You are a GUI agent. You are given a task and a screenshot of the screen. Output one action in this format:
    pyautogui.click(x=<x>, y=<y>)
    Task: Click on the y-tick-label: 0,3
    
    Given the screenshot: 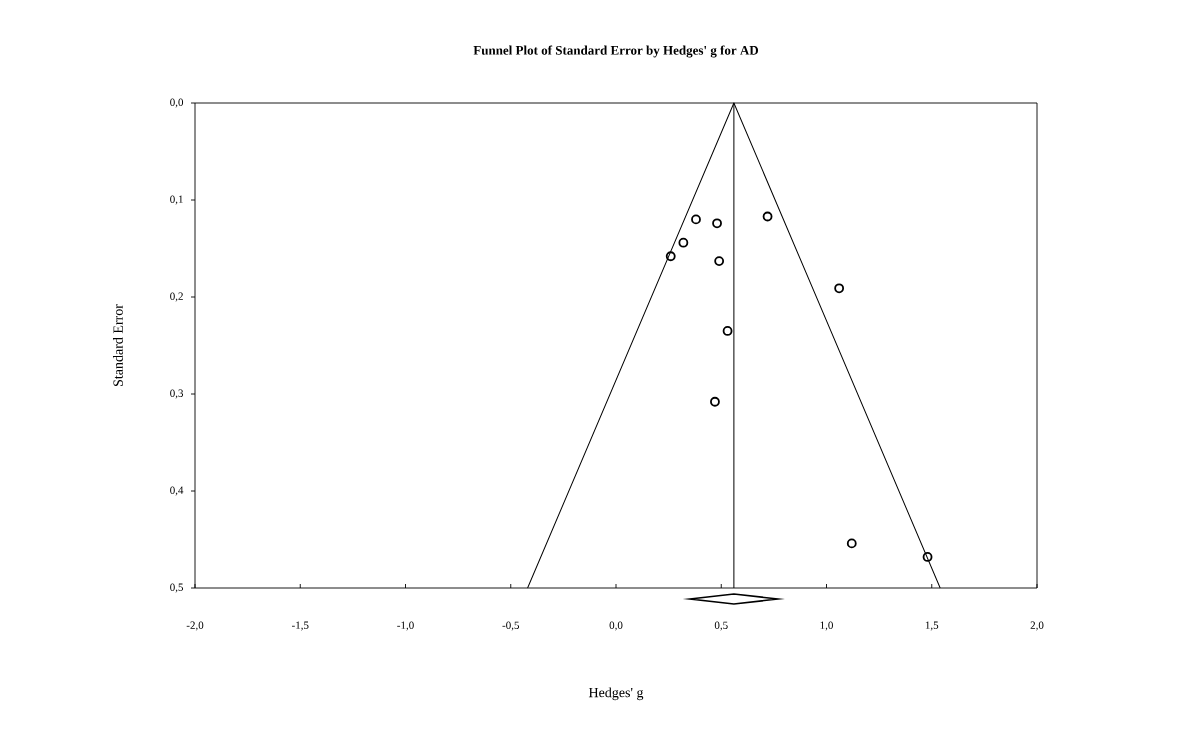 What is the action you would take?
    pyautogui.click(x=177, y=394)
    